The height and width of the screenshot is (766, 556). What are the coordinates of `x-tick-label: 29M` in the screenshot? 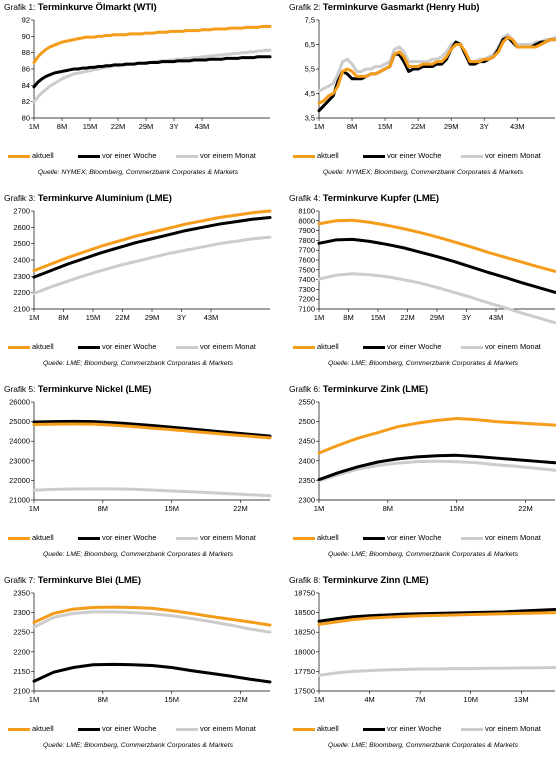 It's located at (146, 126).